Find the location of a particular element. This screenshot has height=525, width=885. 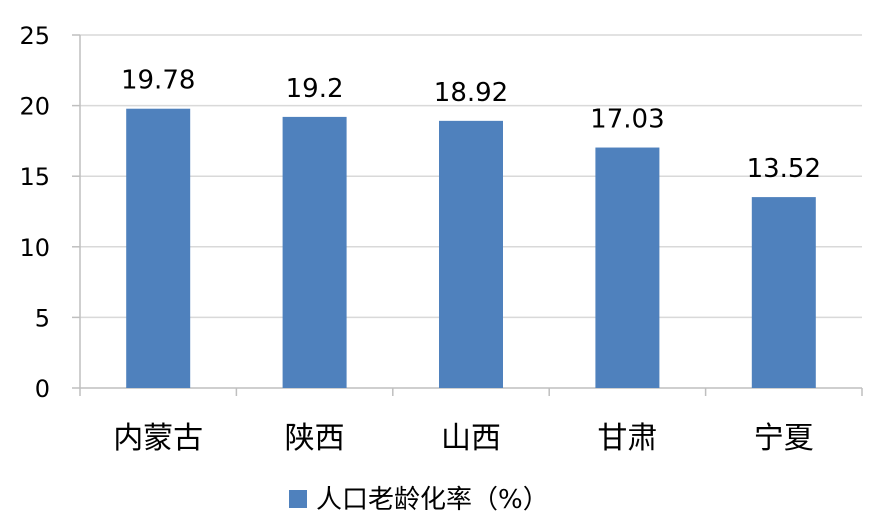

y-tick-label: 20 is located at coordinates (34, 107).